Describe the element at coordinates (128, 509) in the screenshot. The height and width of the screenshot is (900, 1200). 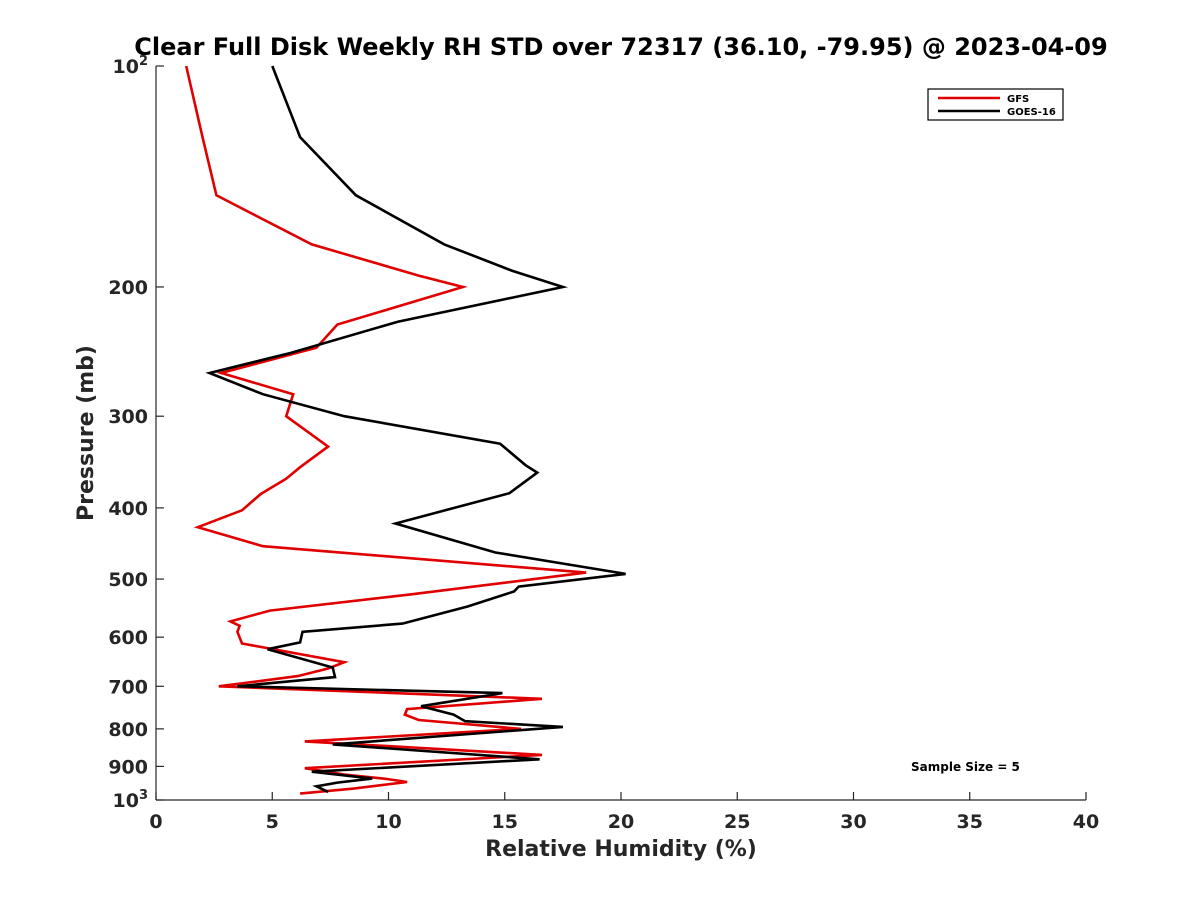
I see `y-tick-label: 400` at that location.